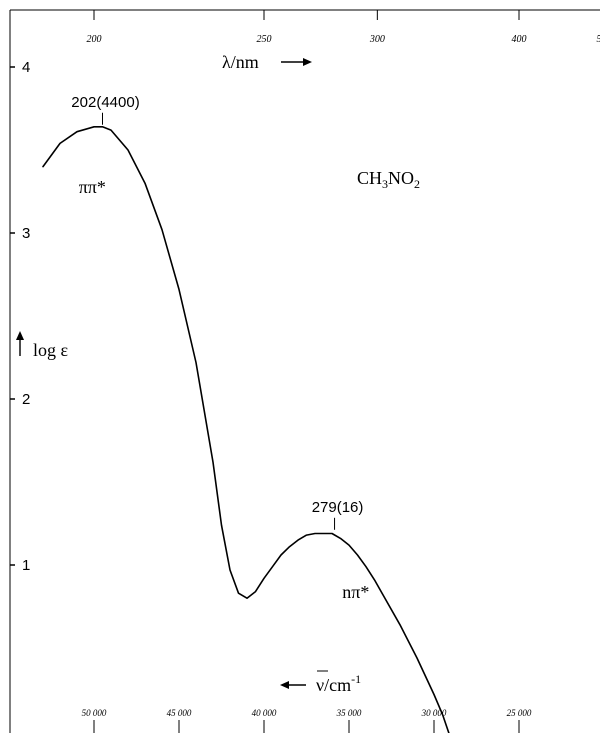 This screenshot has height=733, width=600. Describe the element at coordinates (296, 62) in the screenshot. I see `top-axis-arrow-icon` at that location.